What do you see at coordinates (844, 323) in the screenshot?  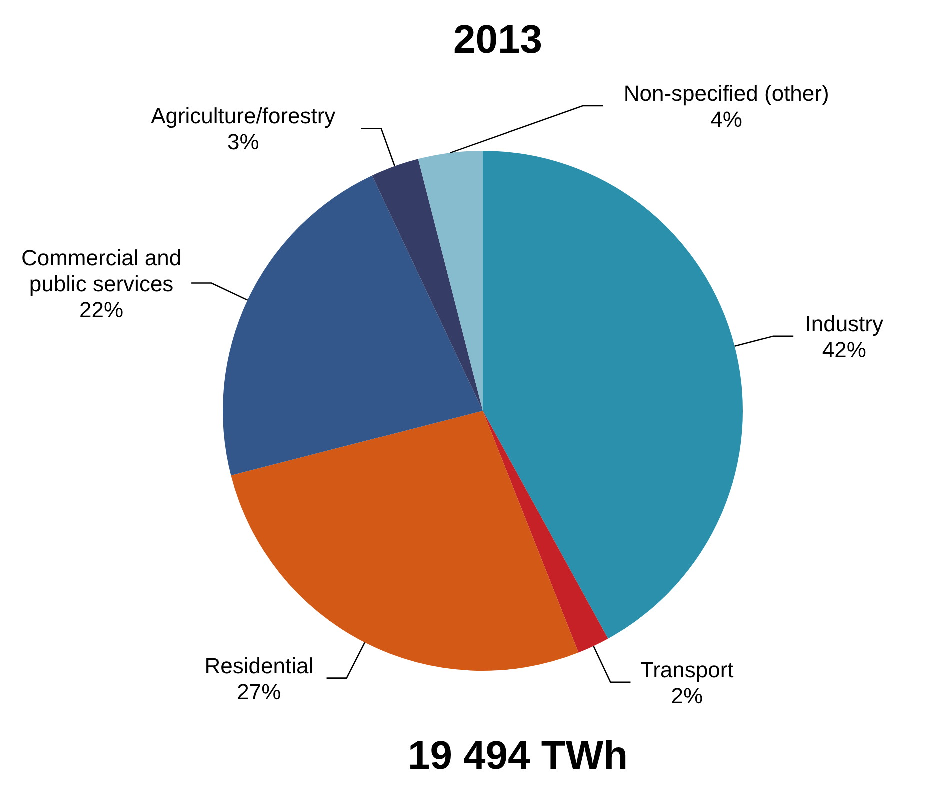 I see `slice-label: Industry` at bounding box center [844, 323].